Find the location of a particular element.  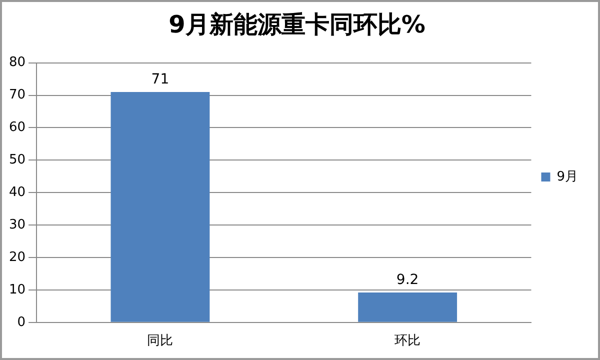

y-tick-label: 50 is located at coordinates (17, 160).